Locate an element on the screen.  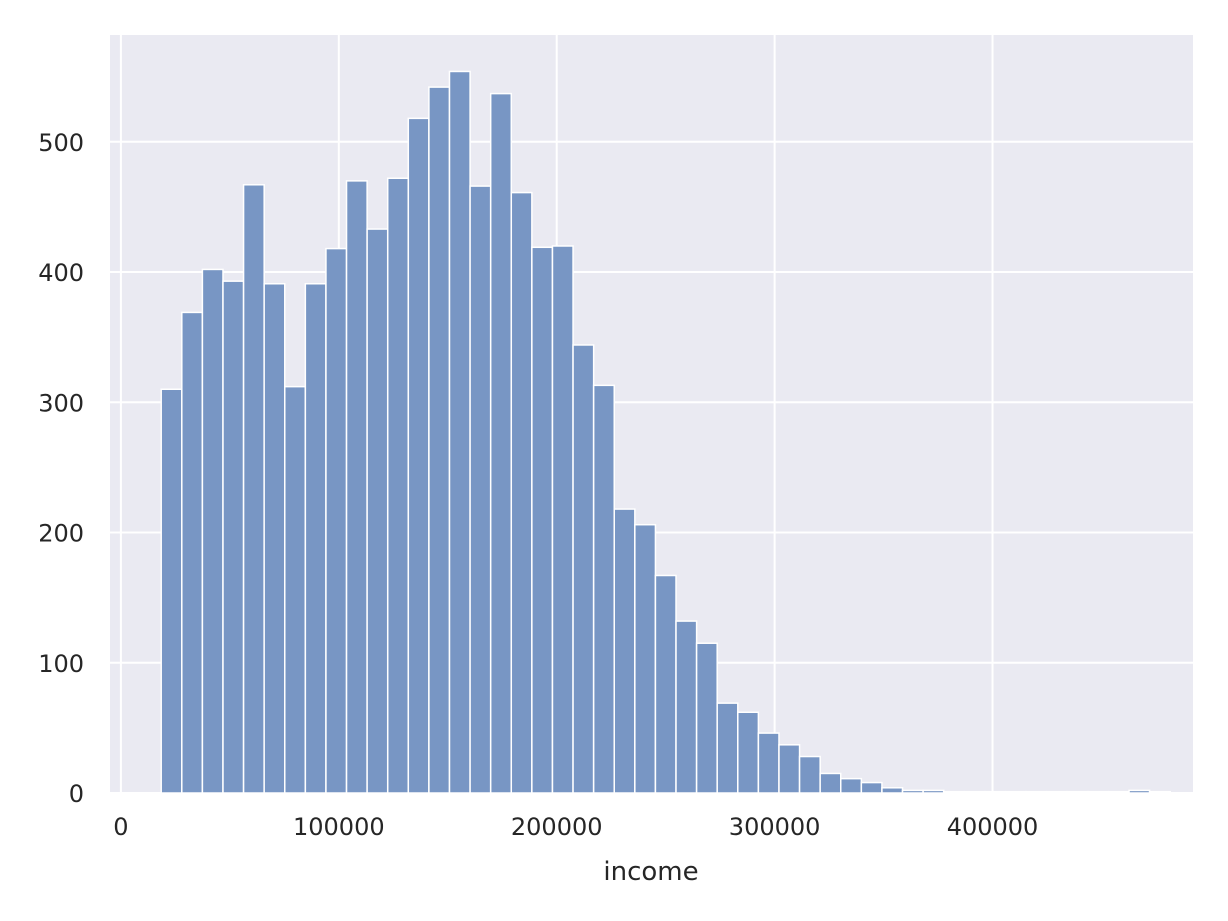
y-tick-label: 400 is located at coordinates (61, 273).